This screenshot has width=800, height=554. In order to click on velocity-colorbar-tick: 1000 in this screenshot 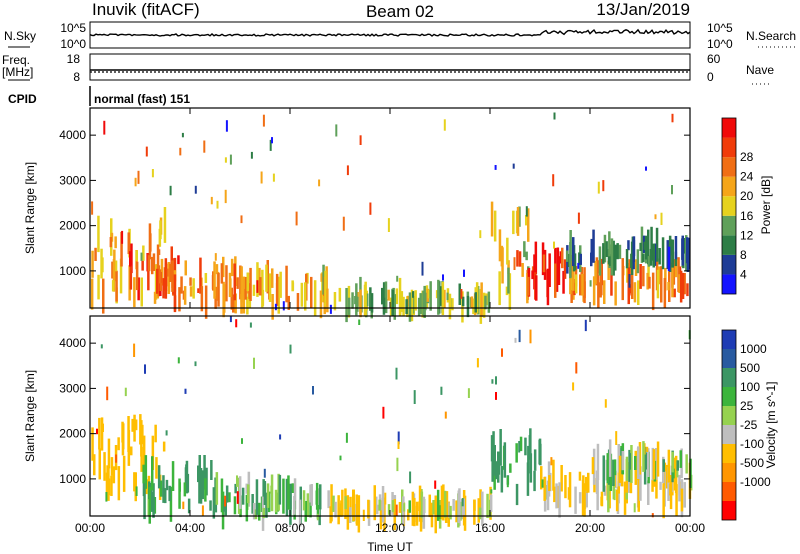, I will do `click(753, 349)`.